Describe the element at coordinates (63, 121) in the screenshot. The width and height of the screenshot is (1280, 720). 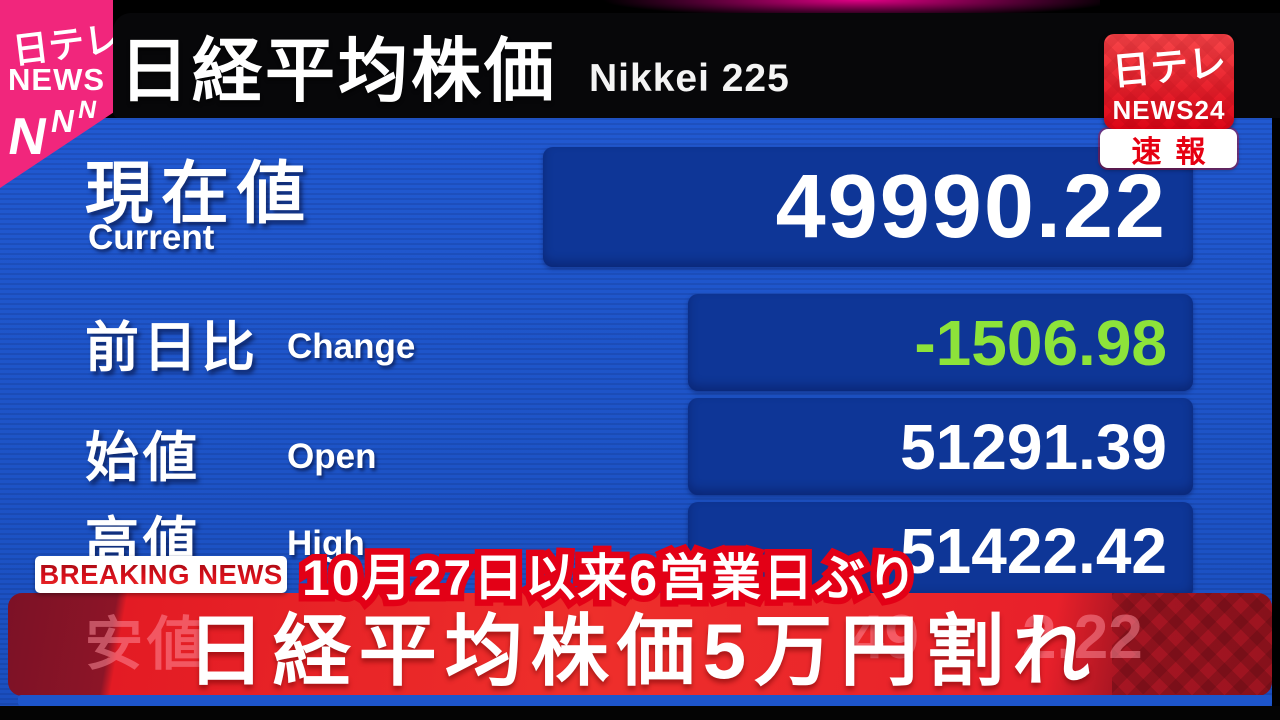
I see `nnn-letter-2: N` at that location.